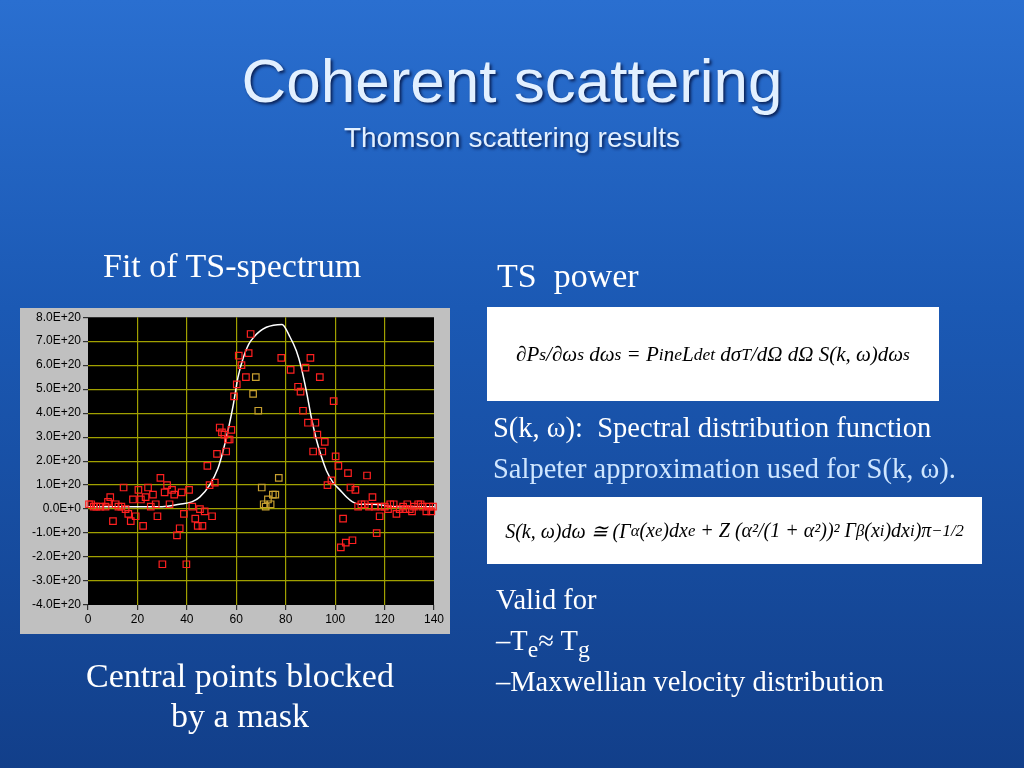 This screenshot has height=768, width=1024. What do you see at coordinates (58, 460) in the screenshot?
I see `y-tick-label: 2.0E+20` at bounding box center [58, 460].